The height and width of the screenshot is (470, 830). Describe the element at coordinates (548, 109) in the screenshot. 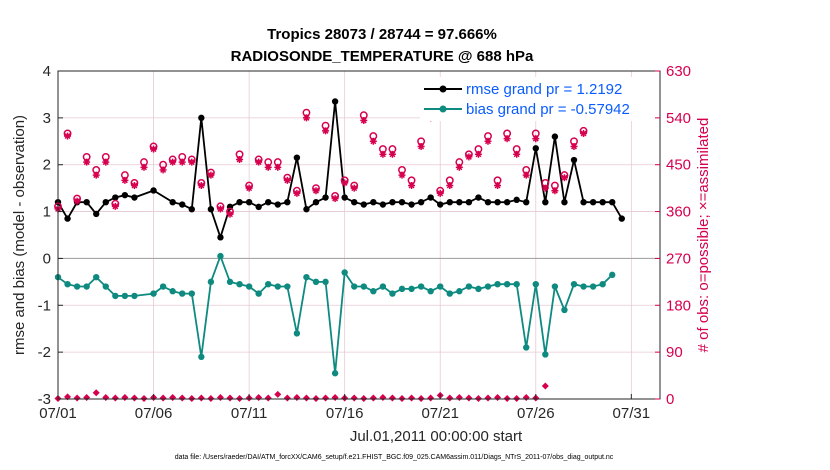

I see `legend-bias-label: bias grand pr = -0.57942` at that location.